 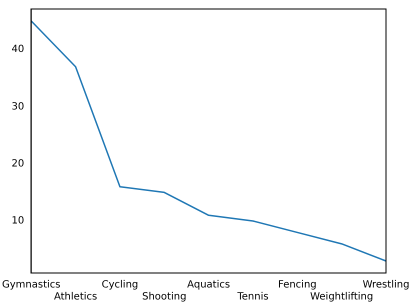 What do you see at coordinates (18, 164) in the screenshot?
I see `y-tick-label: 20` at bounding box center [18, 164].